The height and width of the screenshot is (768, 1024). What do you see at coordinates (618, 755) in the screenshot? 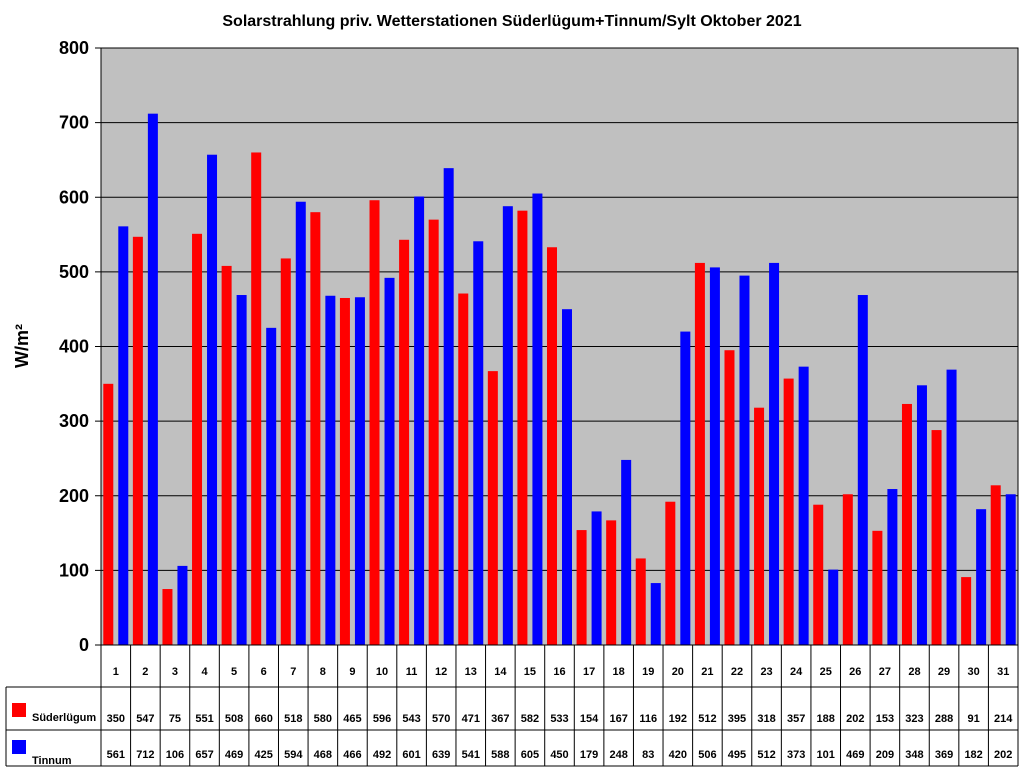
I see `data-label: 248` at bounding box center [618, 755].